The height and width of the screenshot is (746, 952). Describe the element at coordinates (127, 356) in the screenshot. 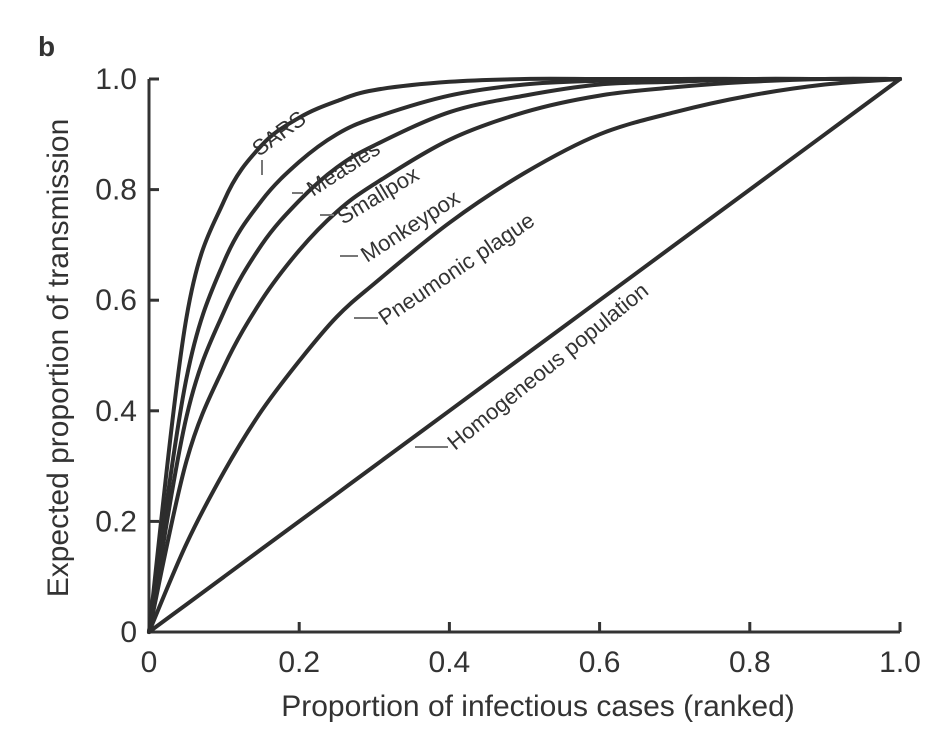

I see `y-ticks: 0 0.2 0.4 0.6 0.8 1.0` at that location.